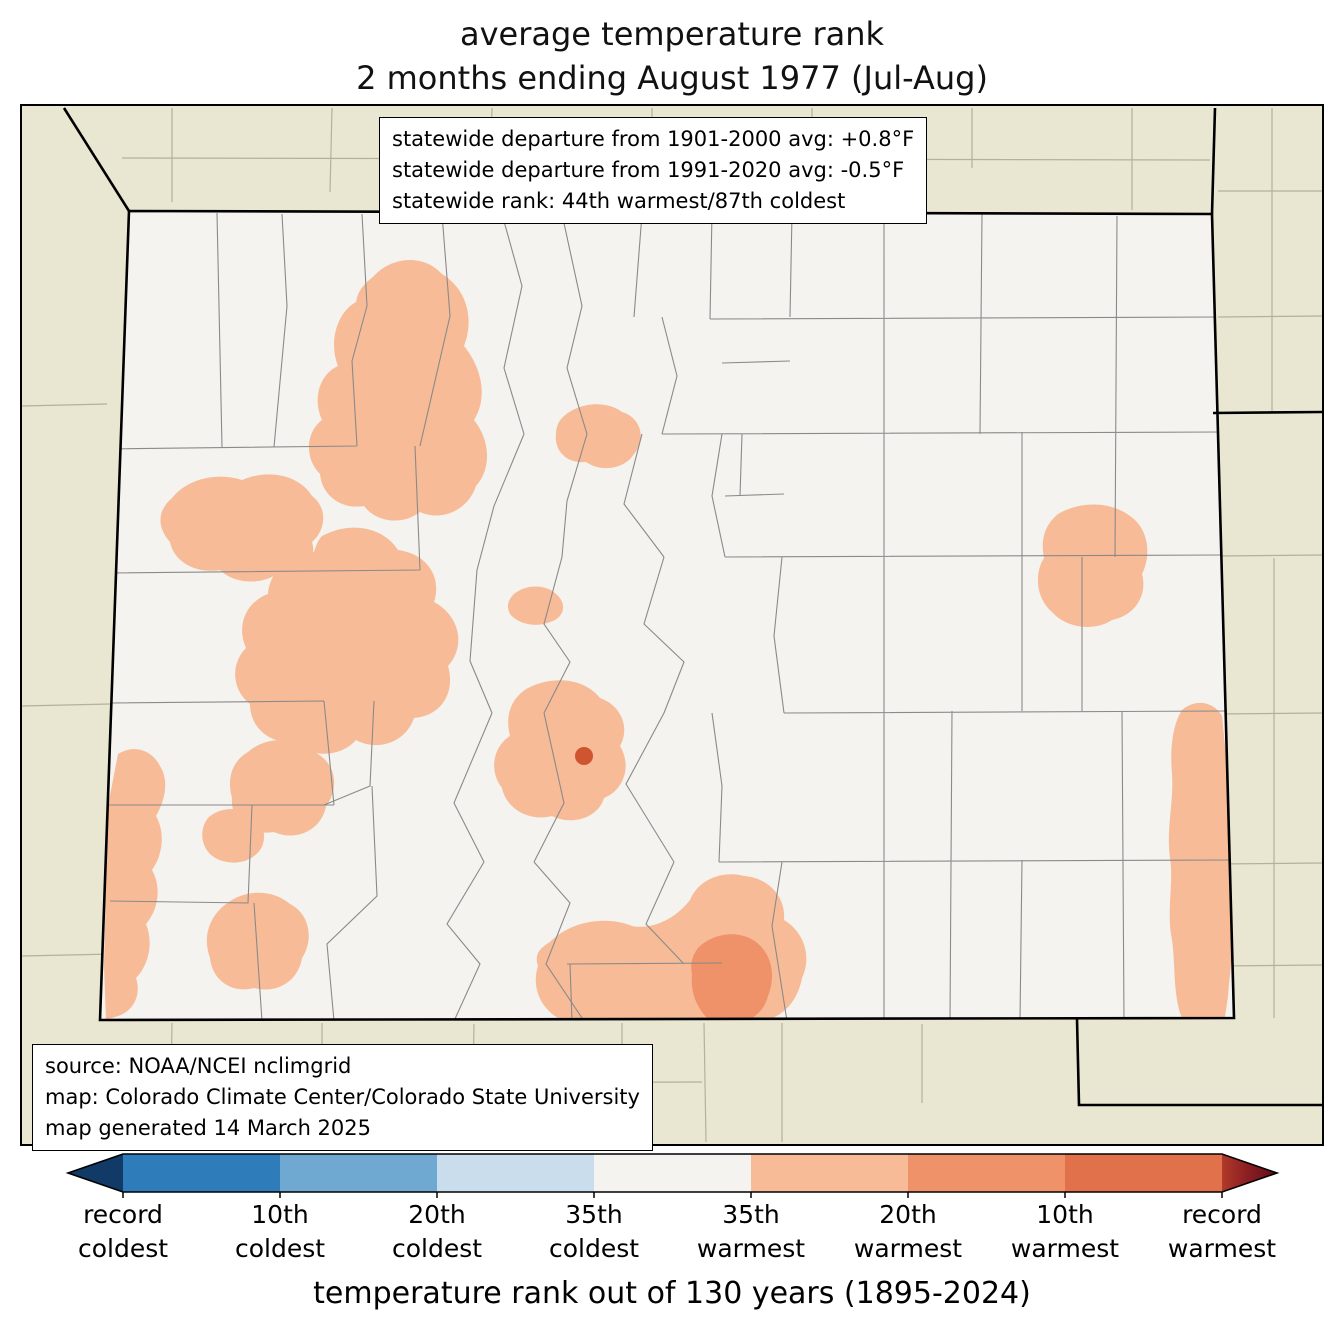  What do you see at coordinates (731, 977) in the screenshot?
I see `warm-core-20th` at bounding box center [731, 977].